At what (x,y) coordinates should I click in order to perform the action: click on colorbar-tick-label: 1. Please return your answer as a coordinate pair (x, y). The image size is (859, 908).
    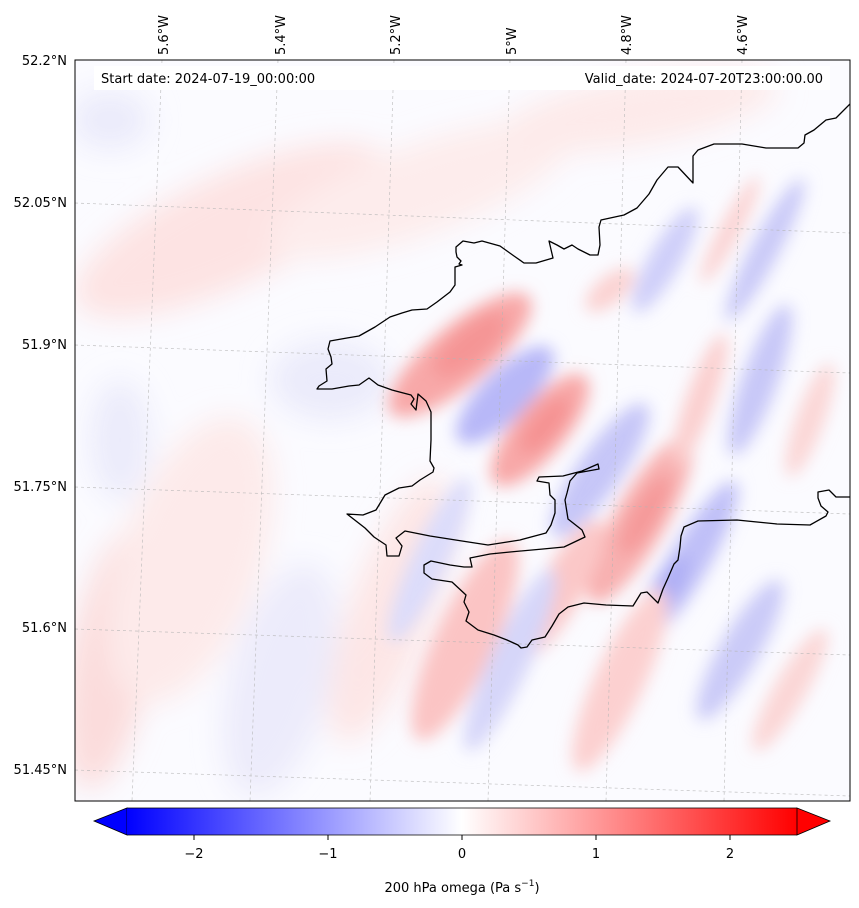
    Looking at the image, I should click on (596, 854).